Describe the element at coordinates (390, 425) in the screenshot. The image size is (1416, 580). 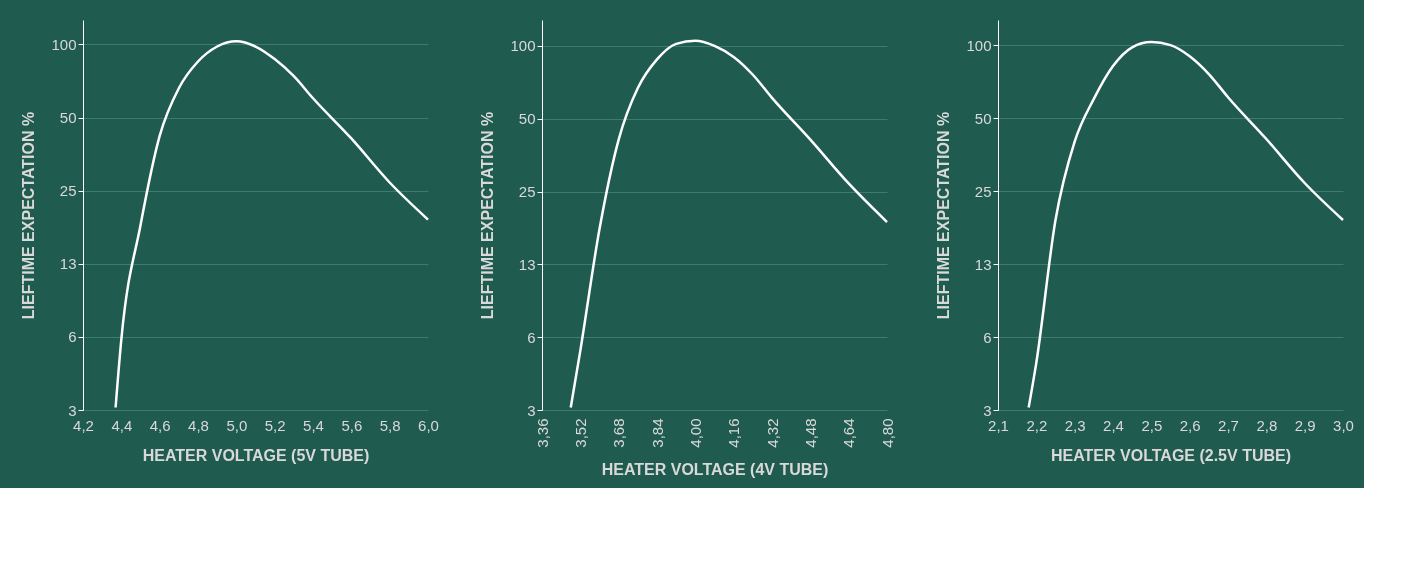
I see `x-tick-label: 5,8` at that location.